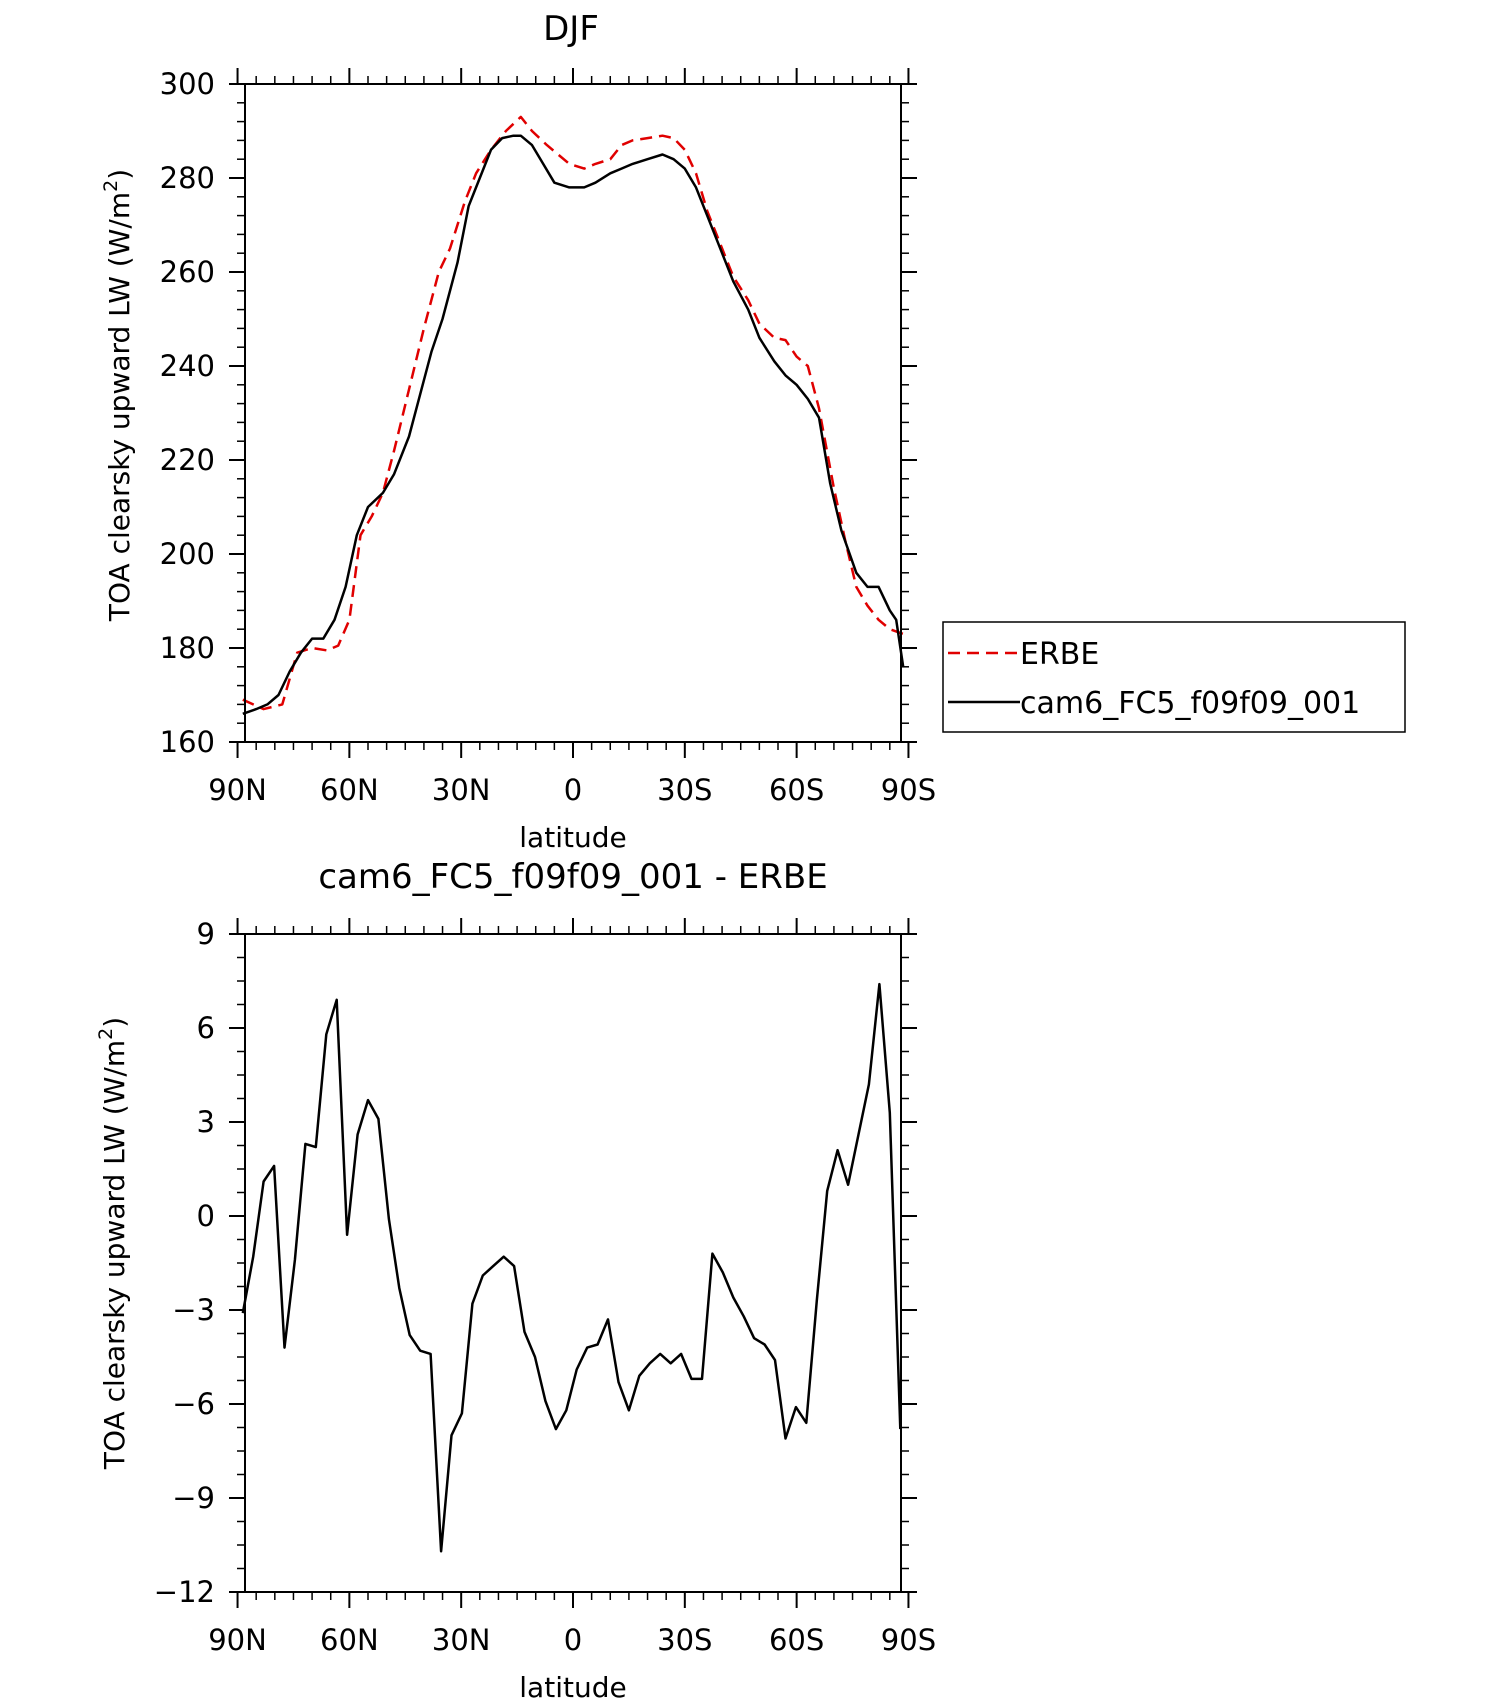 The height and width of the screenshot is (1702, 1498). What do you see at coordinates (1190, 703) in the screenshot?
I see `legend-cam6-label: cam6_FC5_f09f09_001` at bounding box center [1190, 703].